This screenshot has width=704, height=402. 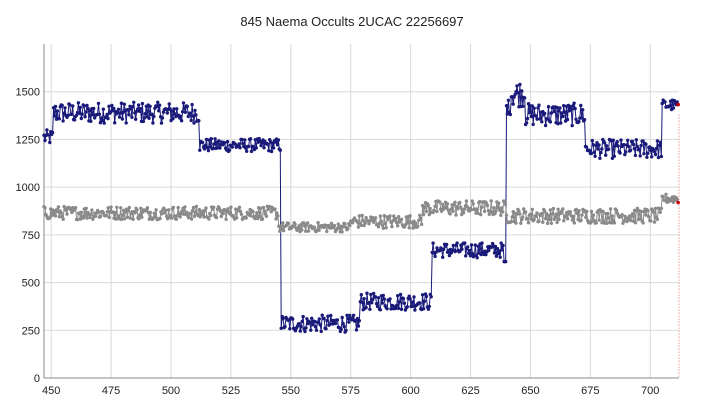 What do you see at coordinates (111, 391) in the screenshot?
I see `x-tick-label: 475` at bounding box center [111, 391].